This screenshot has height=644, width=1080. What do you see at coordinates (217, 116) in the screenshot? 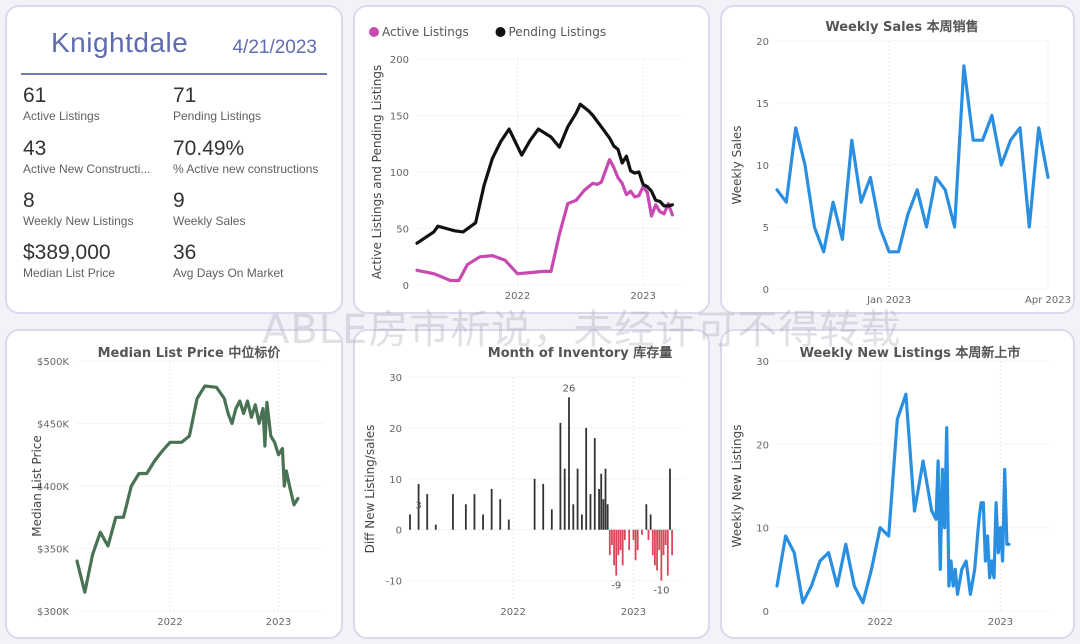
I see `kpi-label: Pending Listings` at bounding box center [217, 116].